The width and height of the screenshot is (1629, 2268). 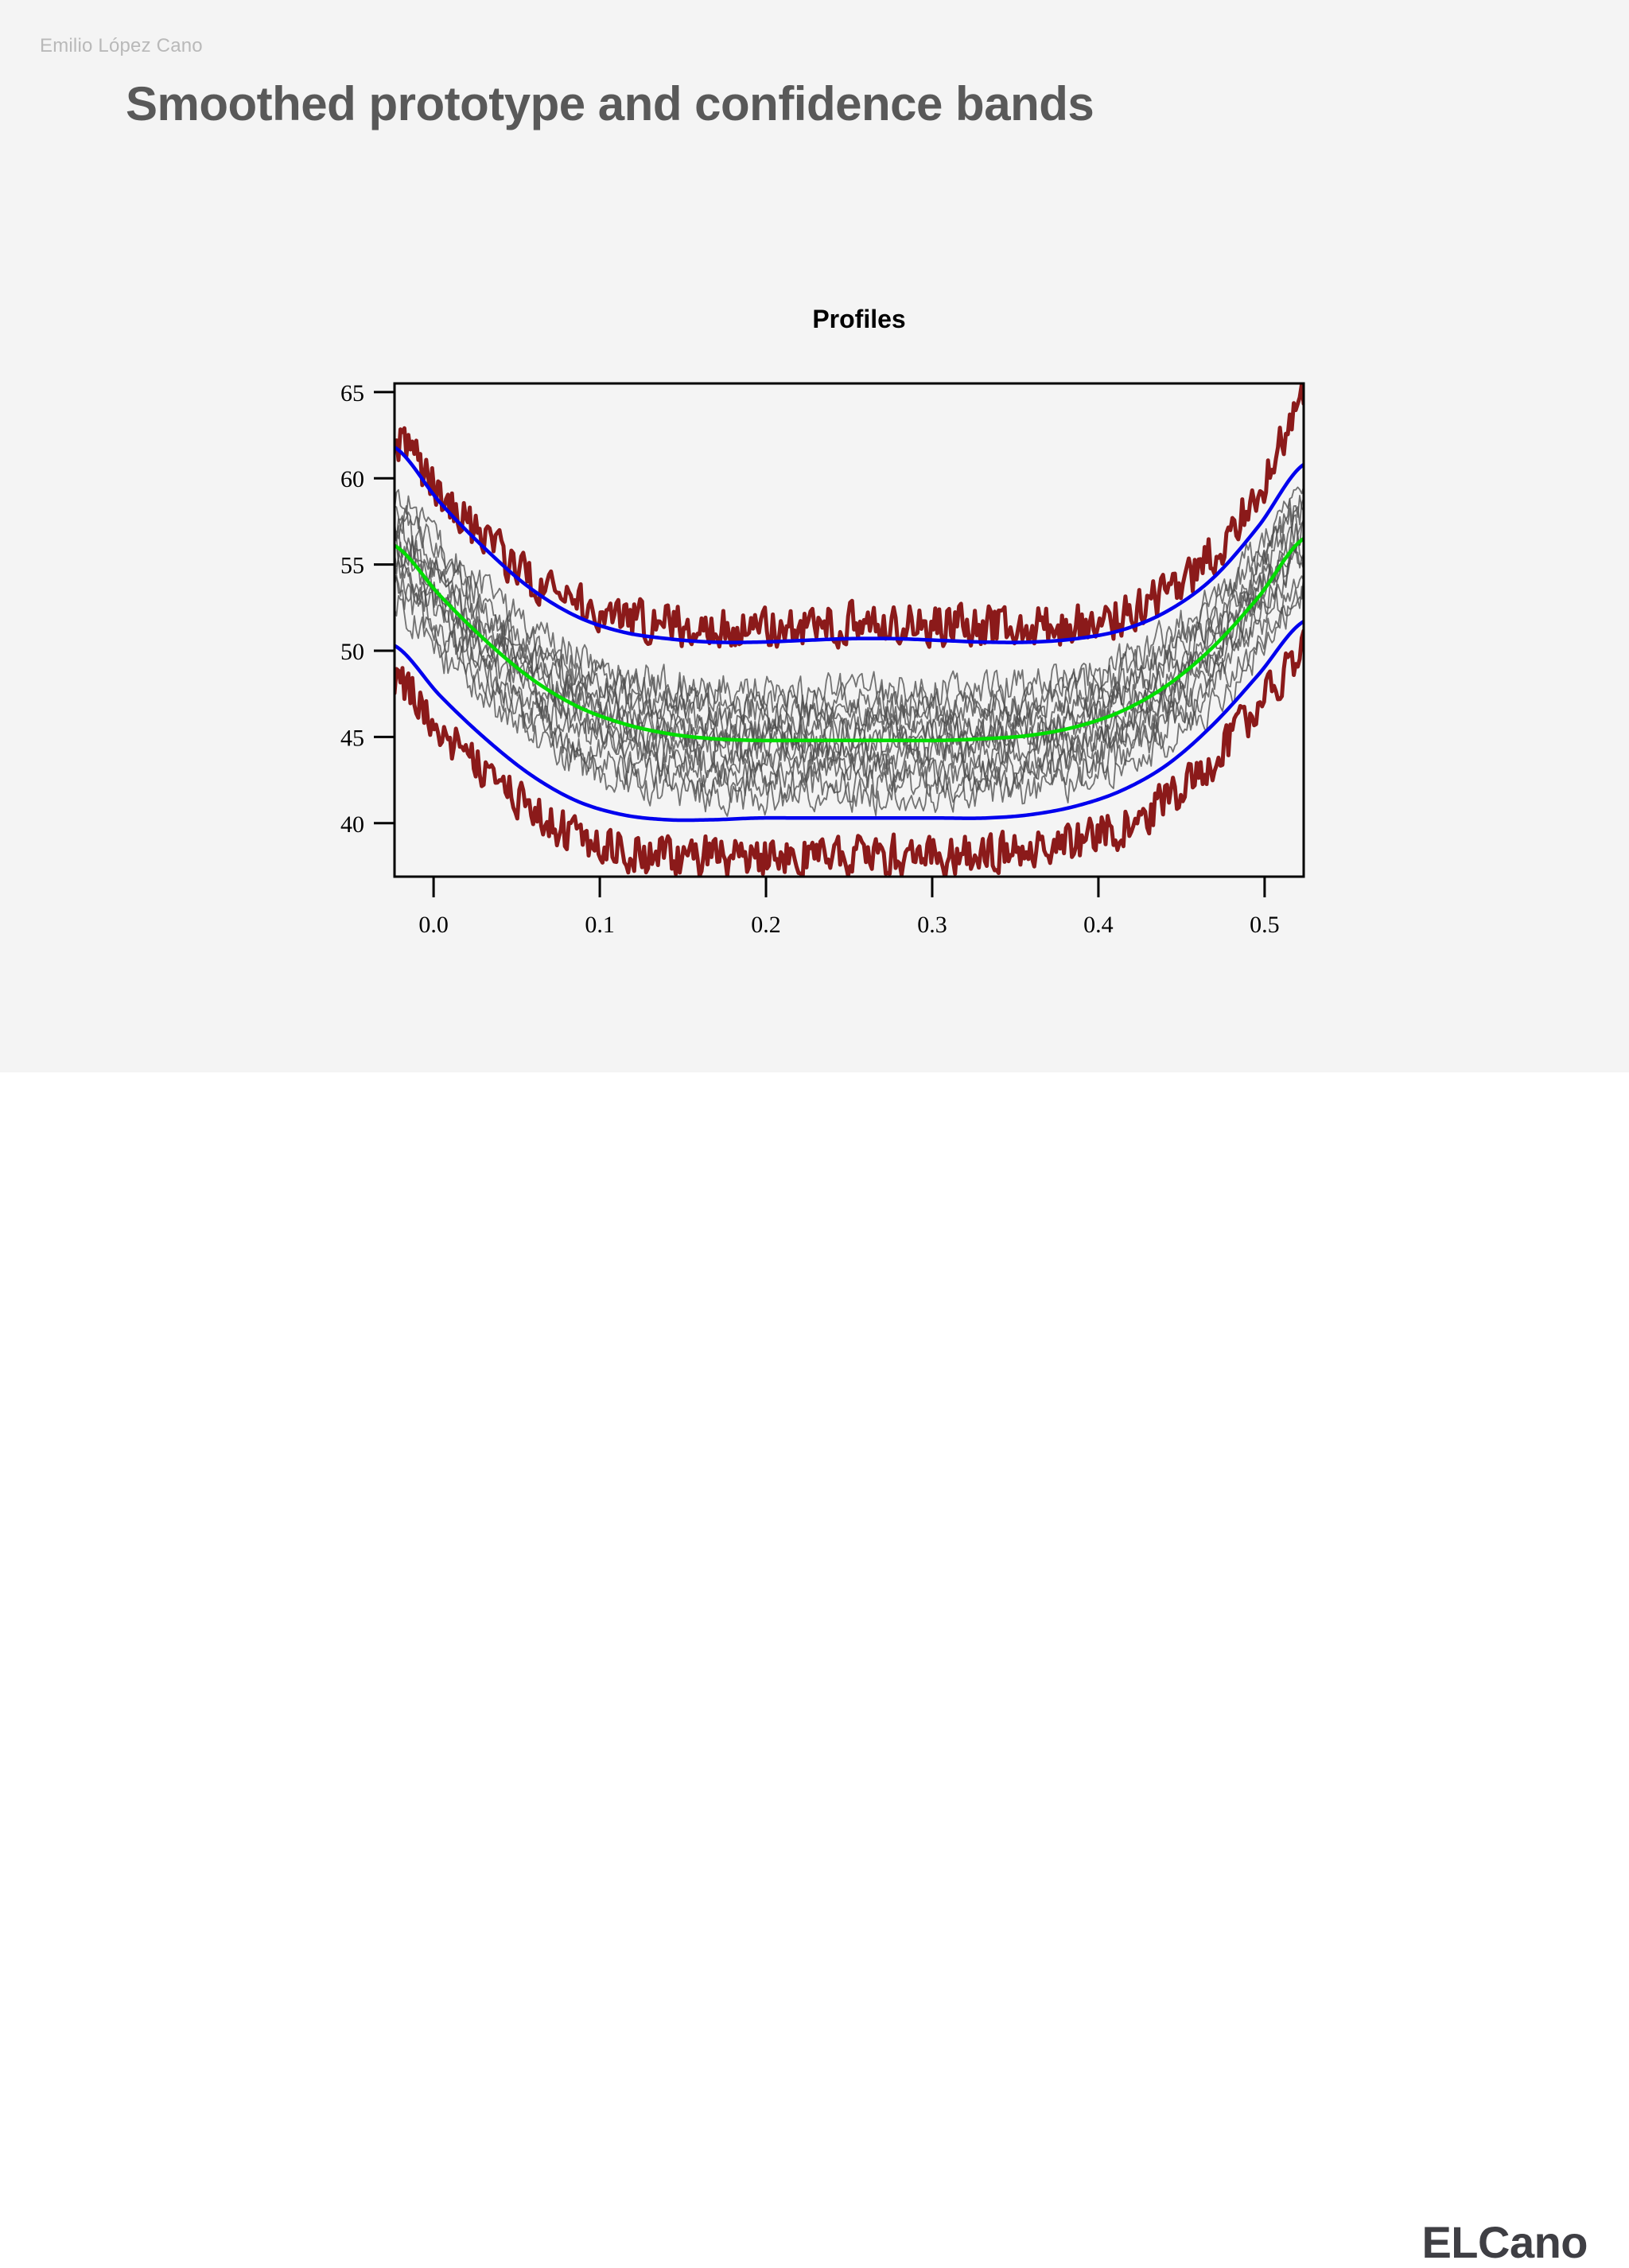 What do you see at coordinates (1504, 2242) in the screenshot?
I see `brand-logo: ELCano` at bounding box center [1504, 2242].